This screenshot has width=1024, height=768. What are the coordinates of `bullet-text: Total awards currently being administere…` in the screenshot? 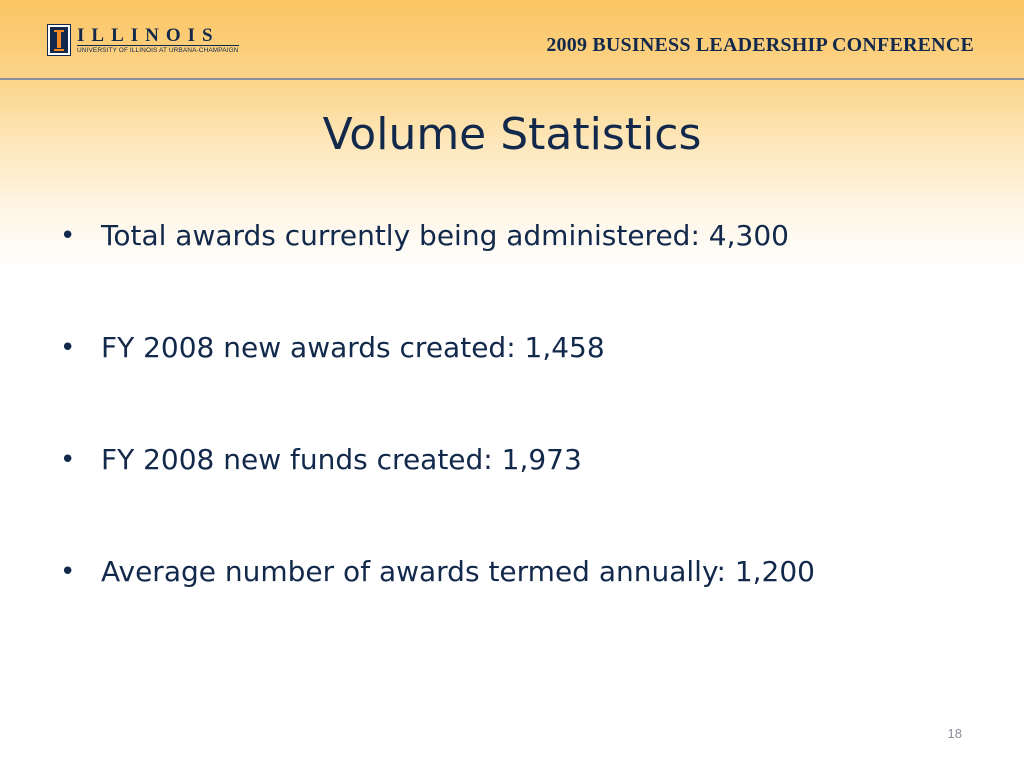 It's located at (445, 235).